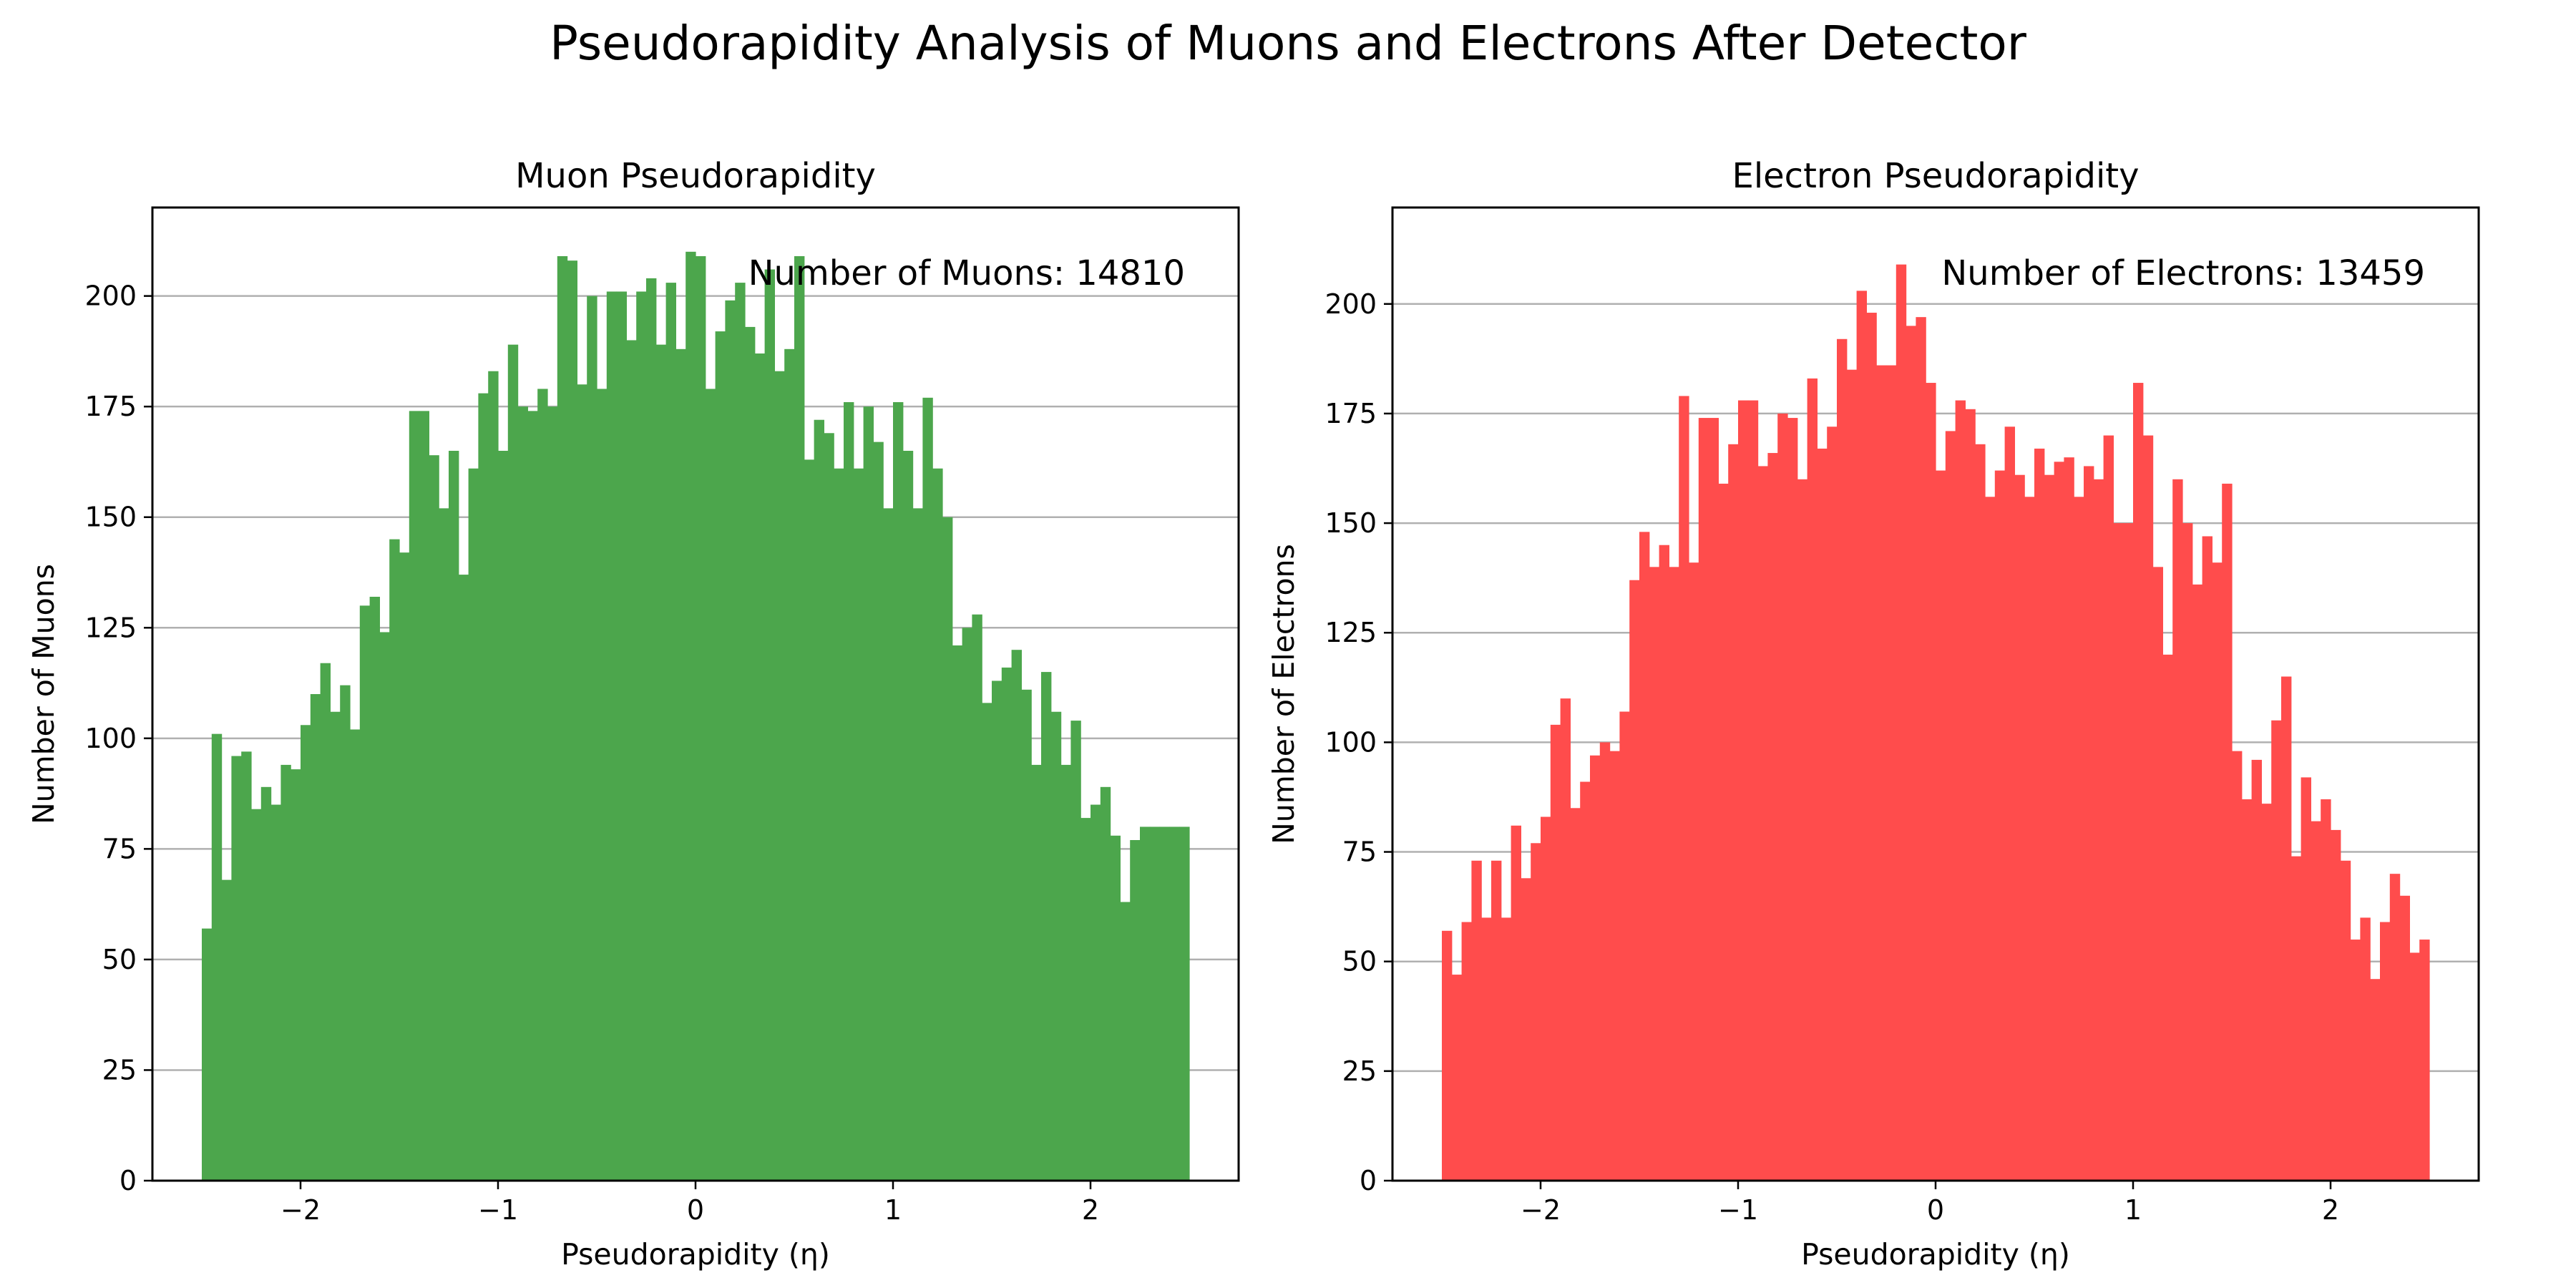 The image size is (2576, 1288). Describe the element at coordinates (128, 1180) in the screenshot. I see `muon-y-tick-label: 0` at that location.